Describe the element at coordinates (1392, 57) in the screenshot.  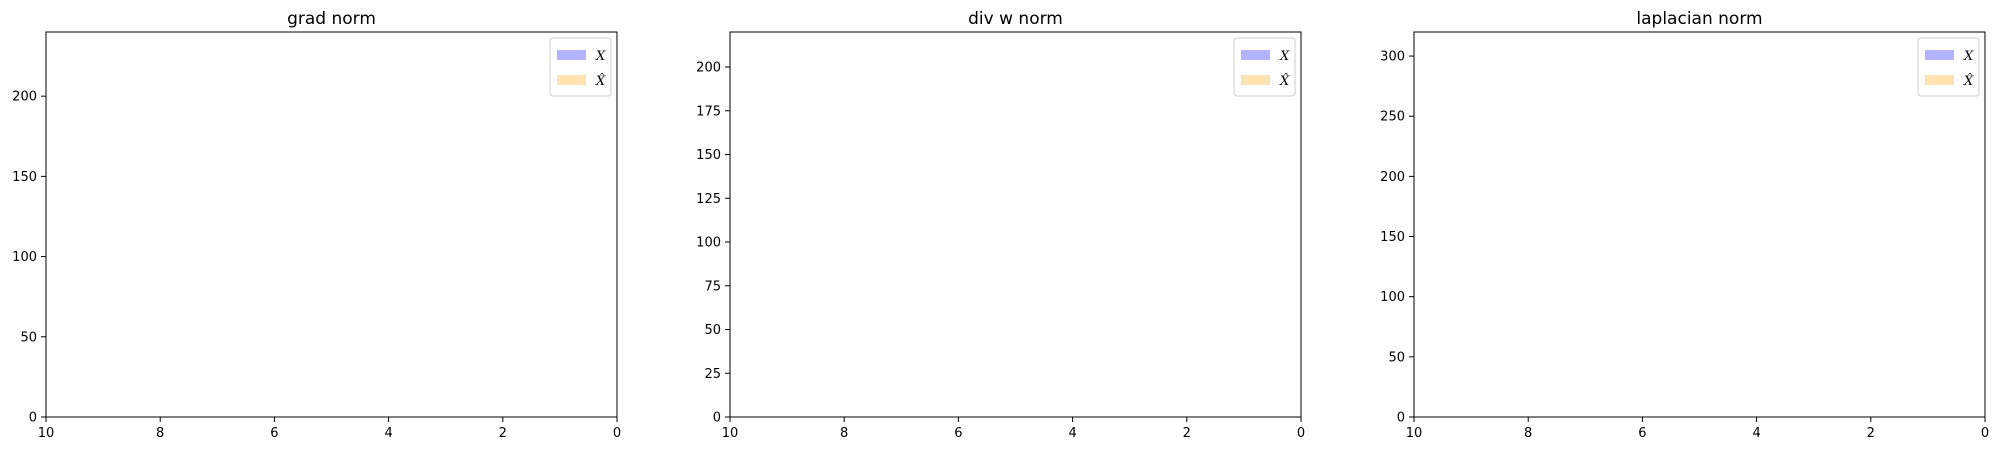
I see `y-tick-label: 300` at that location.